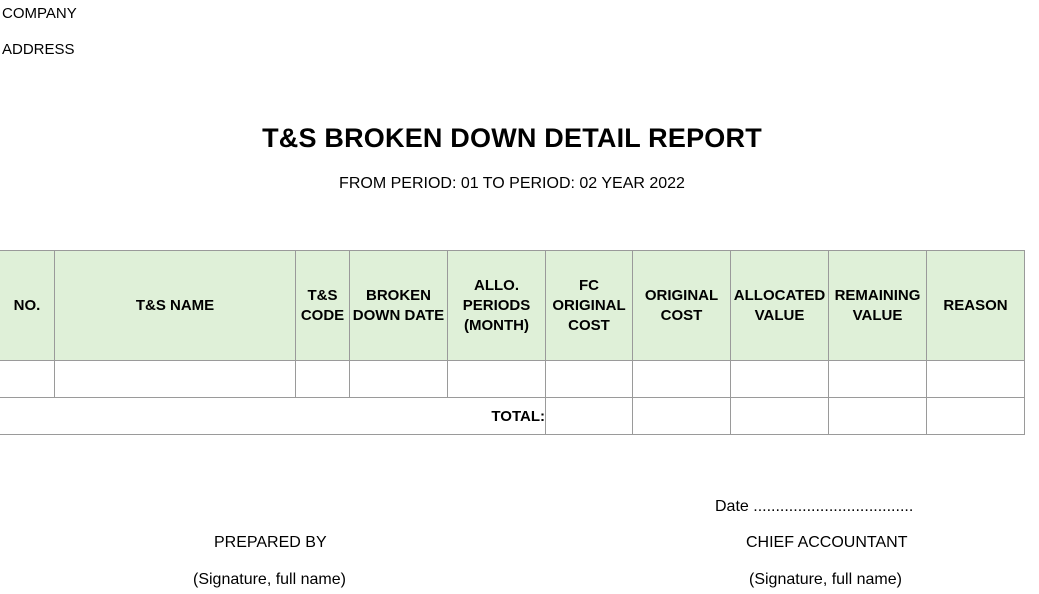 This screenshot has width=1039, height=594. I want to click on table-row, so click(512, 379).